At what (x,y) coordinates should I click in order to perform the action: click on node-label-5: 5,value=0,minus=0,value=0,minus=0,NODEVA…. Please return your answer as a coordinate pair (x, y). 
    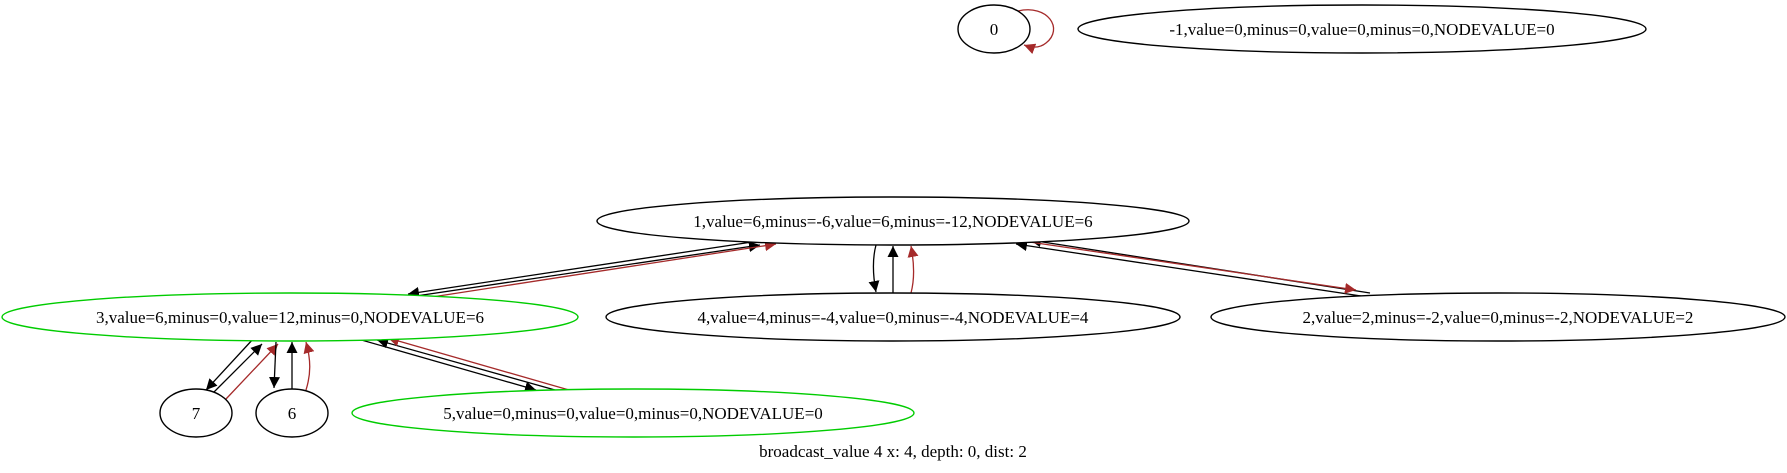
    Looking at the image, I should click on (633, 413).